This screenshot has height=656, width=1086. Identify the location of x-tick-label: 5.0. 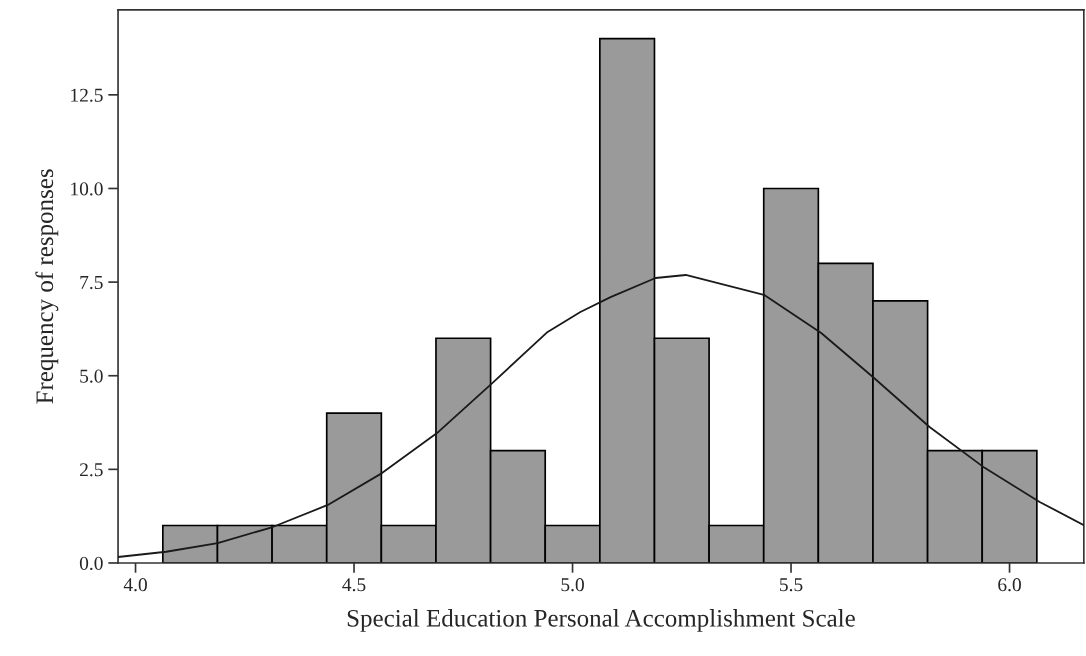
(572, 585).